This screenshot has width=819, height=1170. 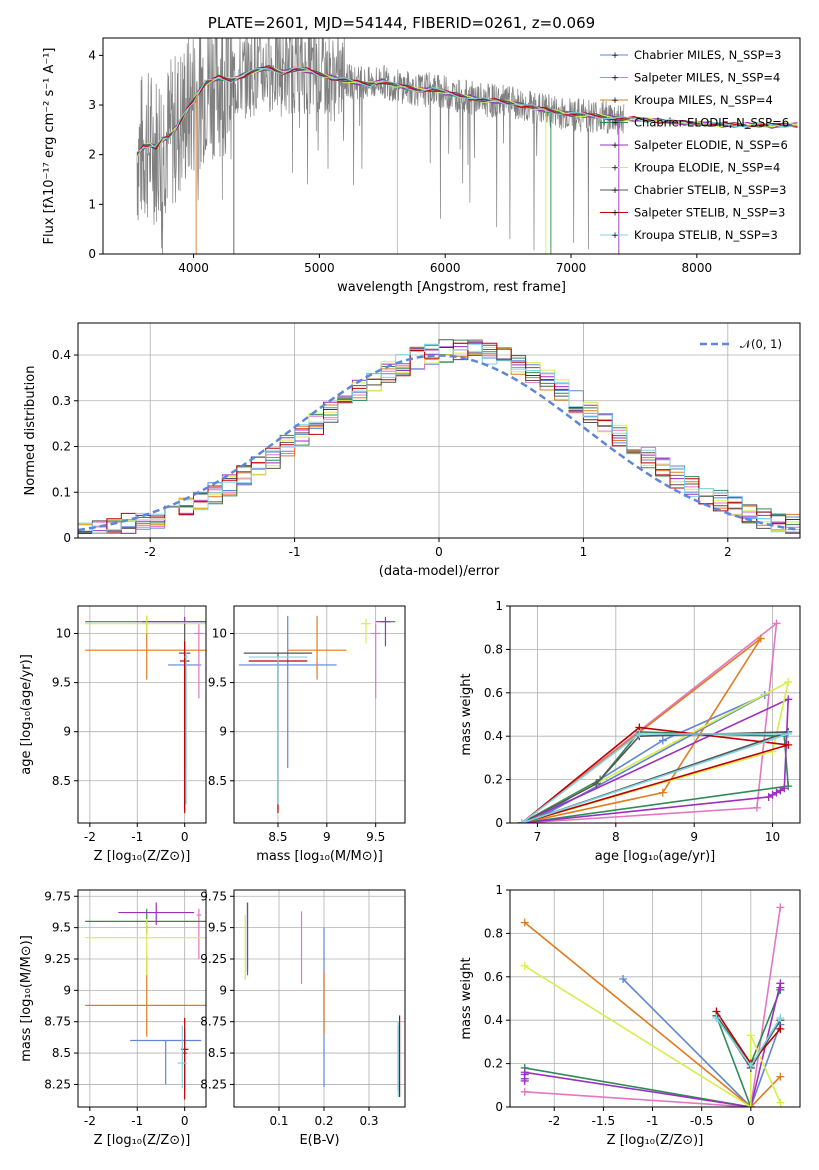 What do you see at coordinates (707, 168) in the screenshot?
I see `legend-label: Kroupa ELODIE, N_SSP=4` at bounding box center [707, 168].